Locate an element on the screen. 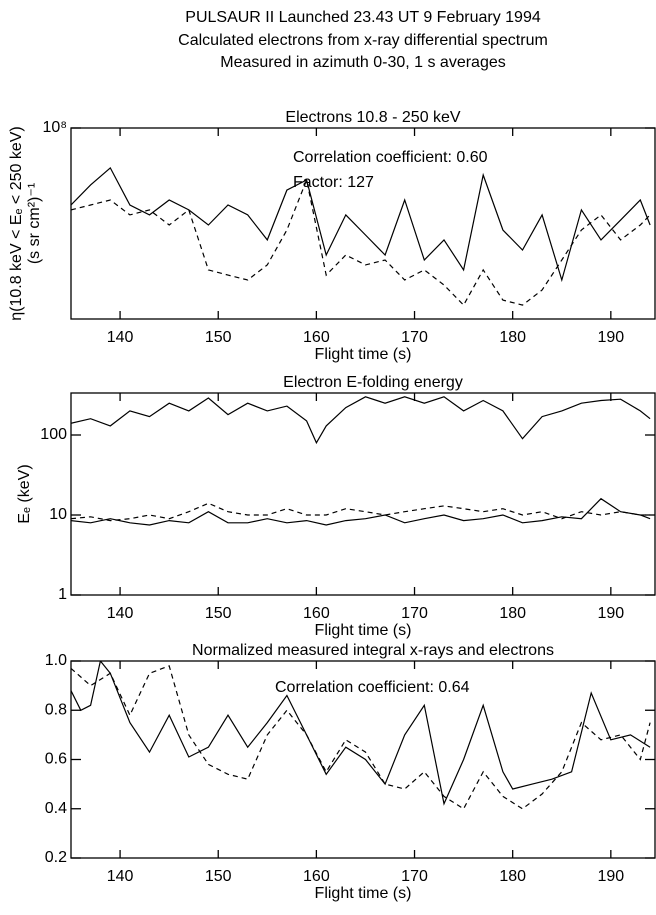  panel-title: Electrons 10.8 - 250 keV is located at coordinates (373, 117).